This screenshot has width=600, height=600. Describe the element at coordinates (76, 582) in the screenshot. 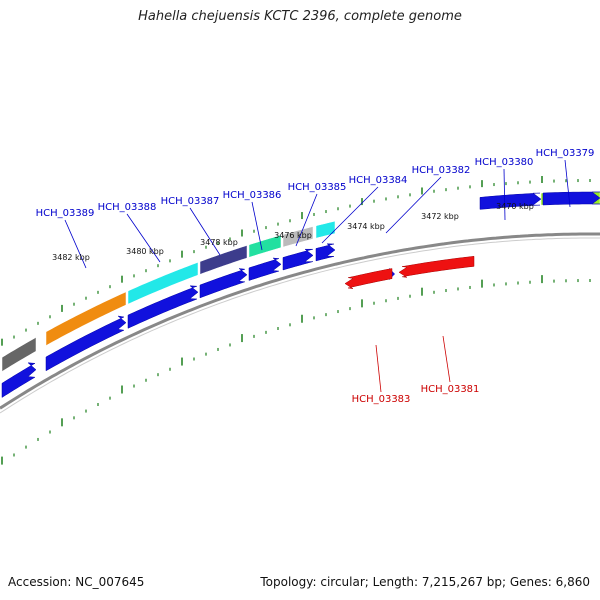

I see `accession-label: Accession: NC_007645` at that location.